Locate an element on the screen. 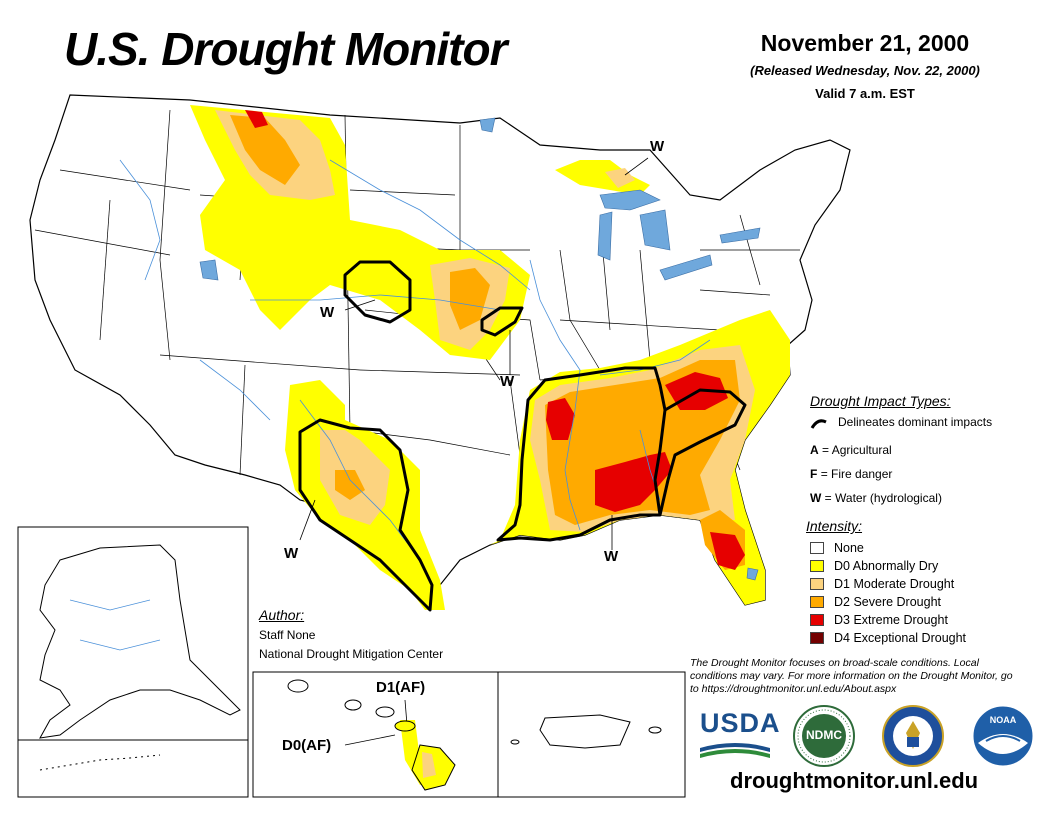 This screenshot has height=816, width=1056. legend-row-d0: D0 Abnormally Dry is located at coordinates (874, 566).